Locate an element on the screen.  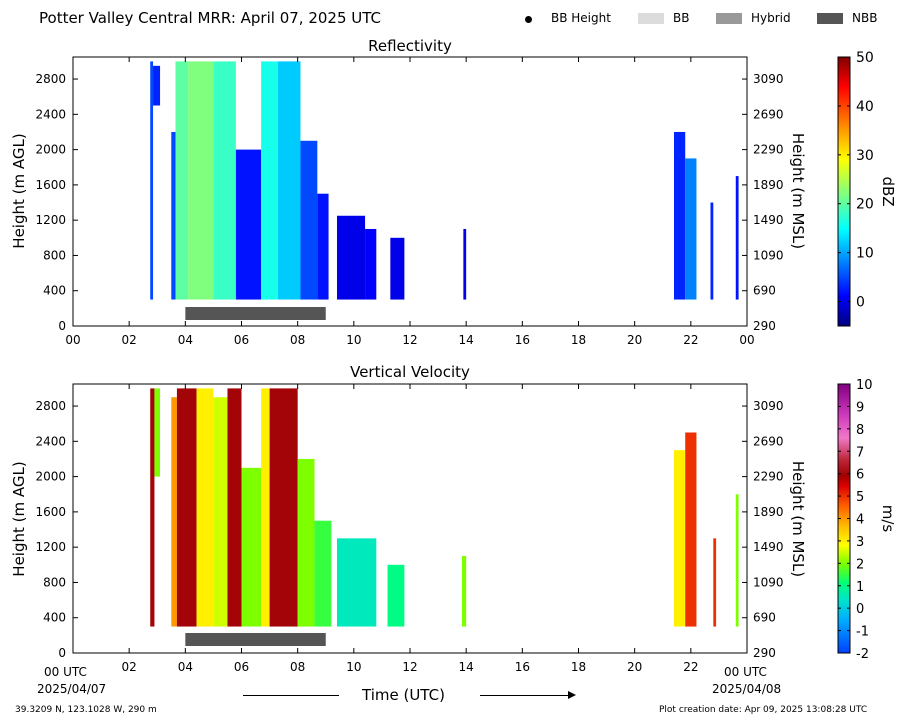
x-tick-label: 20 is located at coordinates (634, 340).